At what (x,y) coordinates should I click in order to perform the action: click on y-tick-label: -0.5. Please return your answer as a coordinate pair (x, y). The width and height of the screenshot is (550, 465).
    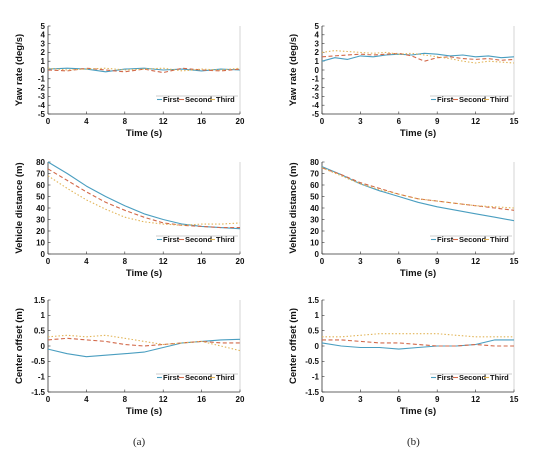
    Looking at the image, I should click on (38, 361).